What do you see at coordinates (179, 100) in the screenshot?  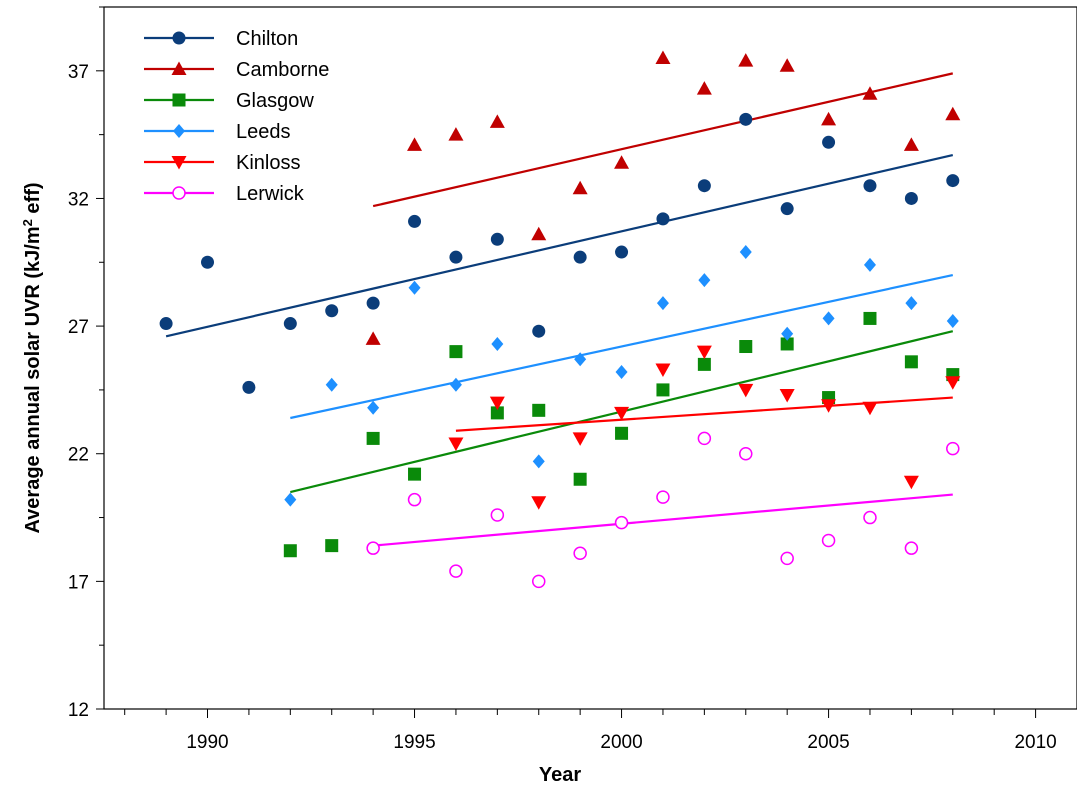 I see `legend-marker-glasgow` at bounding box center [179, 100].